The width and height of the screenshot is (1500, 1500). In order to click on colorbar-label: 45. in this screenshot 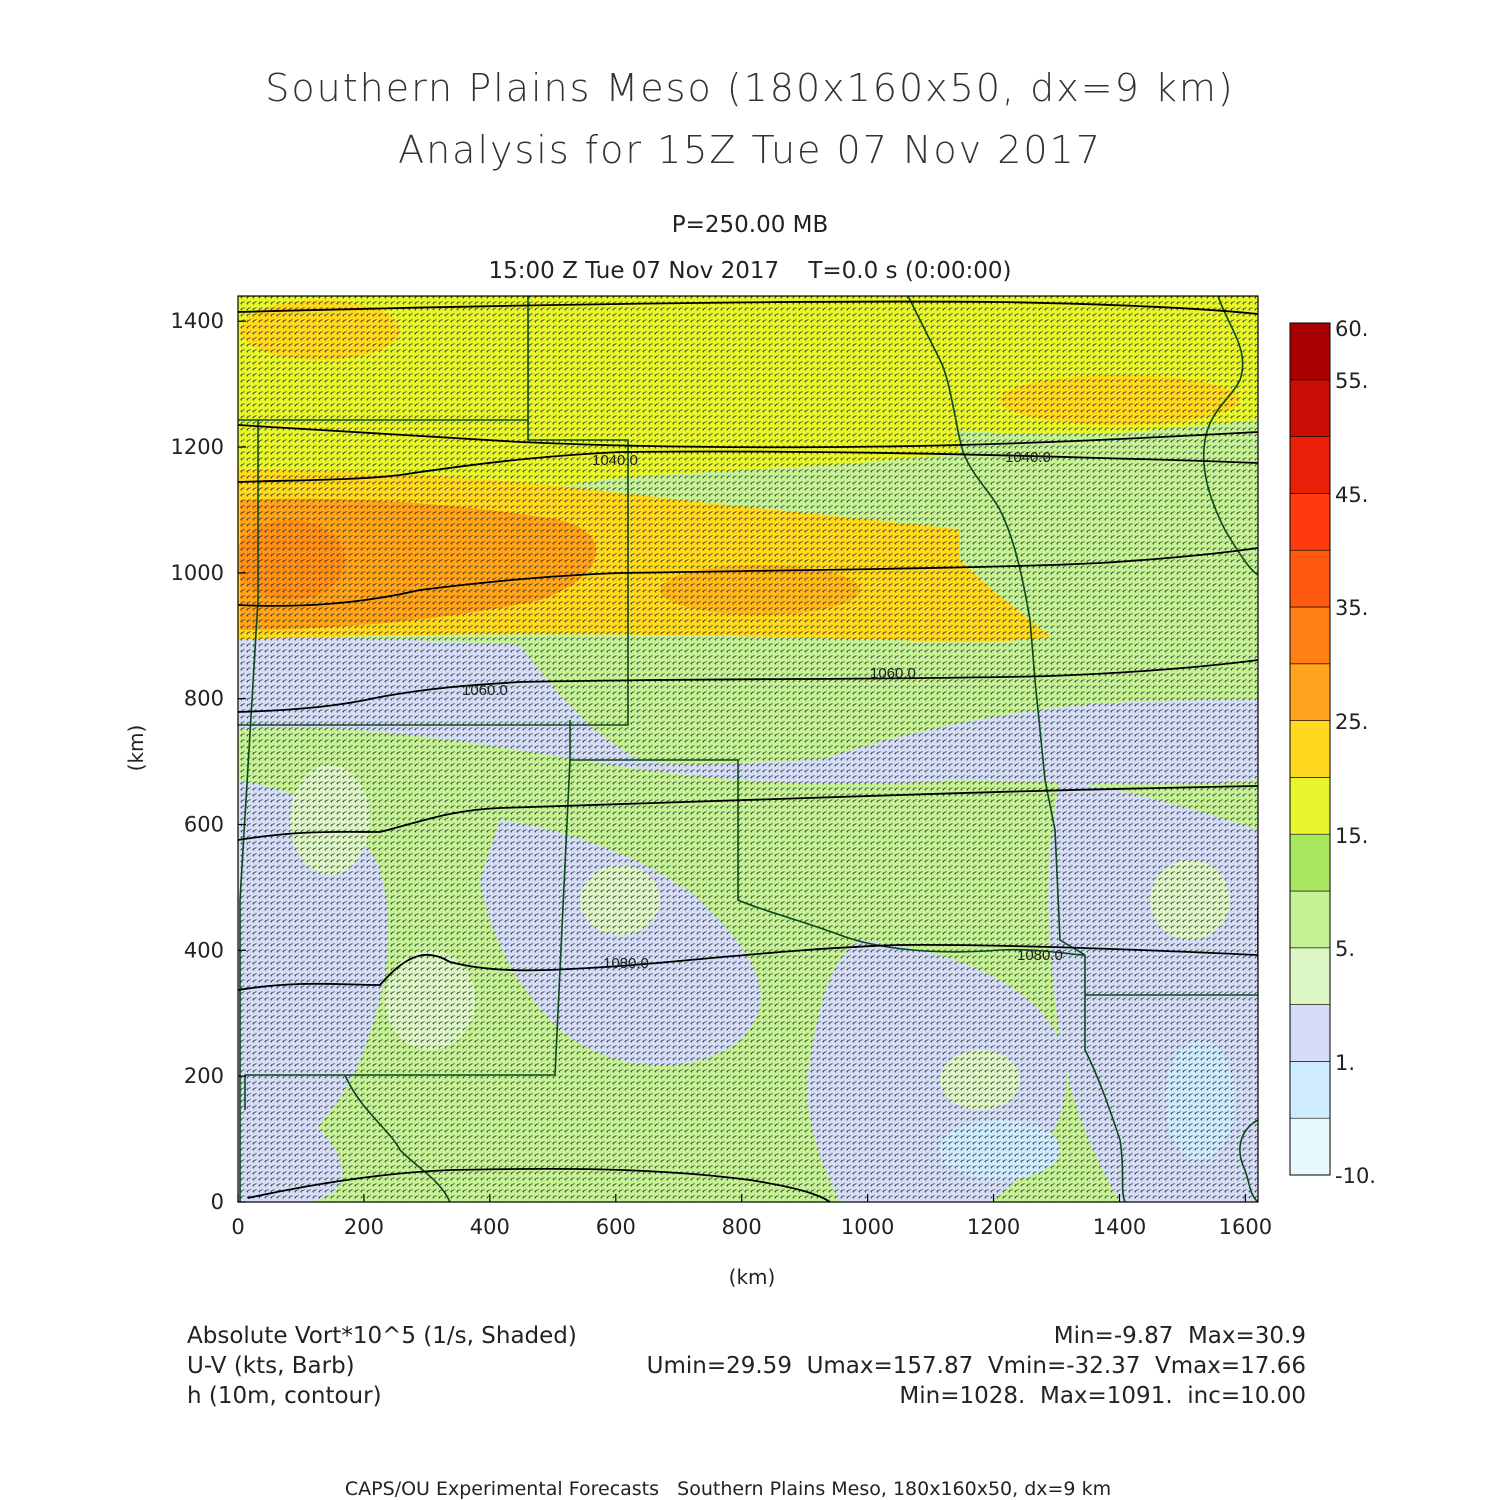, I will do `click(1351, 495)`.